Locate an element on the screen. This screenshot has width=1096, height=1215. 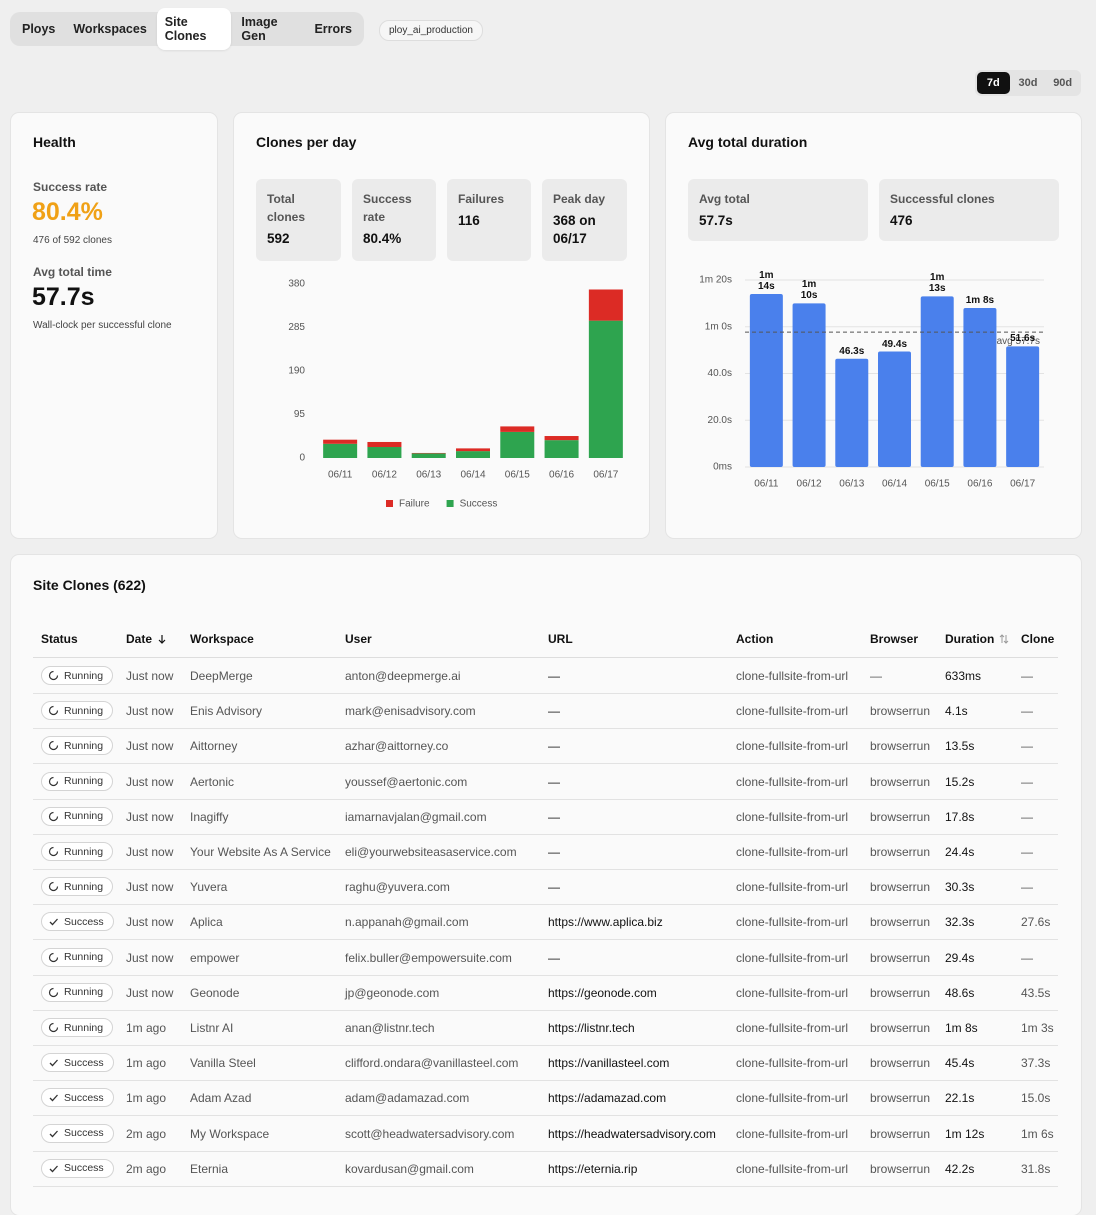
table-cell: Vanilla Steel is located at coordinates (223, 1063).